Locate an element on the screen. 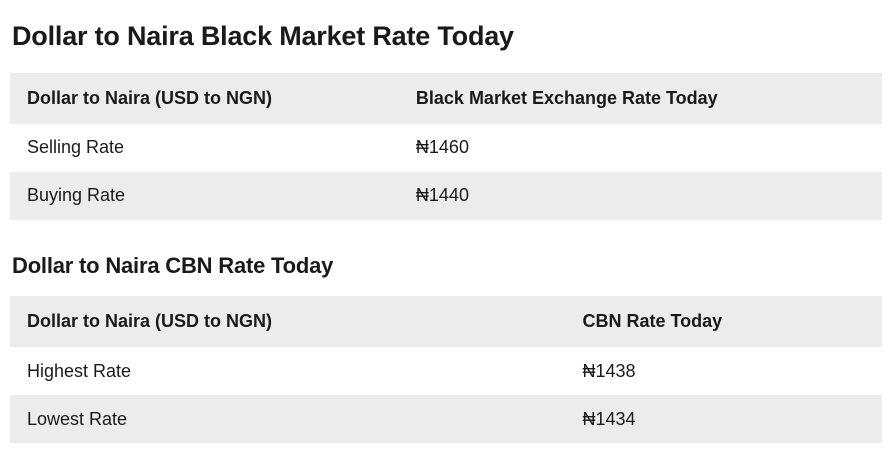 The height and width of the screenshot is (462, 892). header-cell-rate-label: CBN Rate Today is located at coordinates (723, 322).